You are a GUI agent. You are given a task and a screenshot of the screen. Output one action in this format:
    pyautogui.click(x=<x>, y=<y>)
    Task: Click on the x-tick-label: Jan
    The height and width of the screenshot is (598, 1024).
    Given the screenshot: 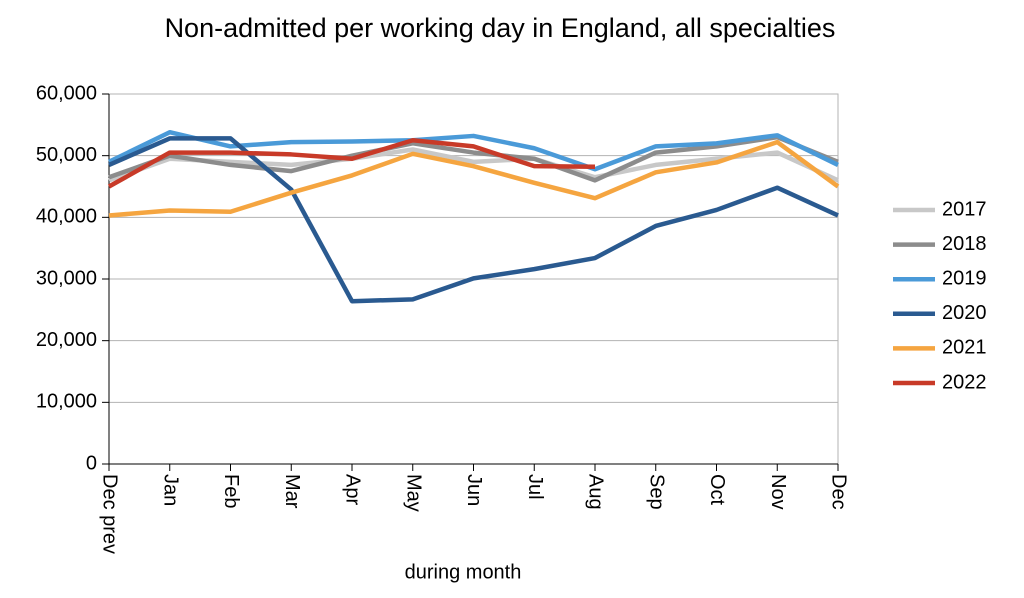 What is the action you would take?
    pyautogui.click(x=170, y=490)
    